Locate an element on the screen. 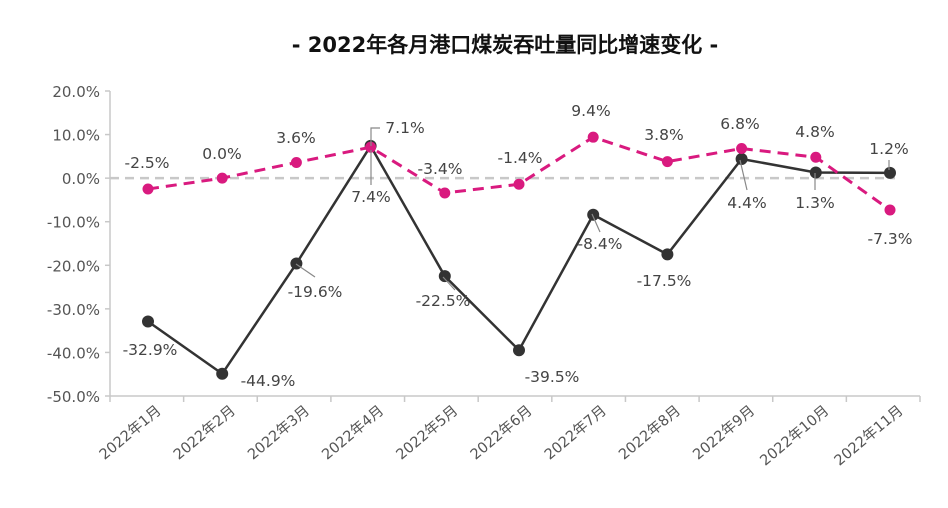 This screenshot has height=508, width=948. chart-title: - 2022年各月港口煤炭吞吐量同比增速变化 - is located at coordinates (505, 45).